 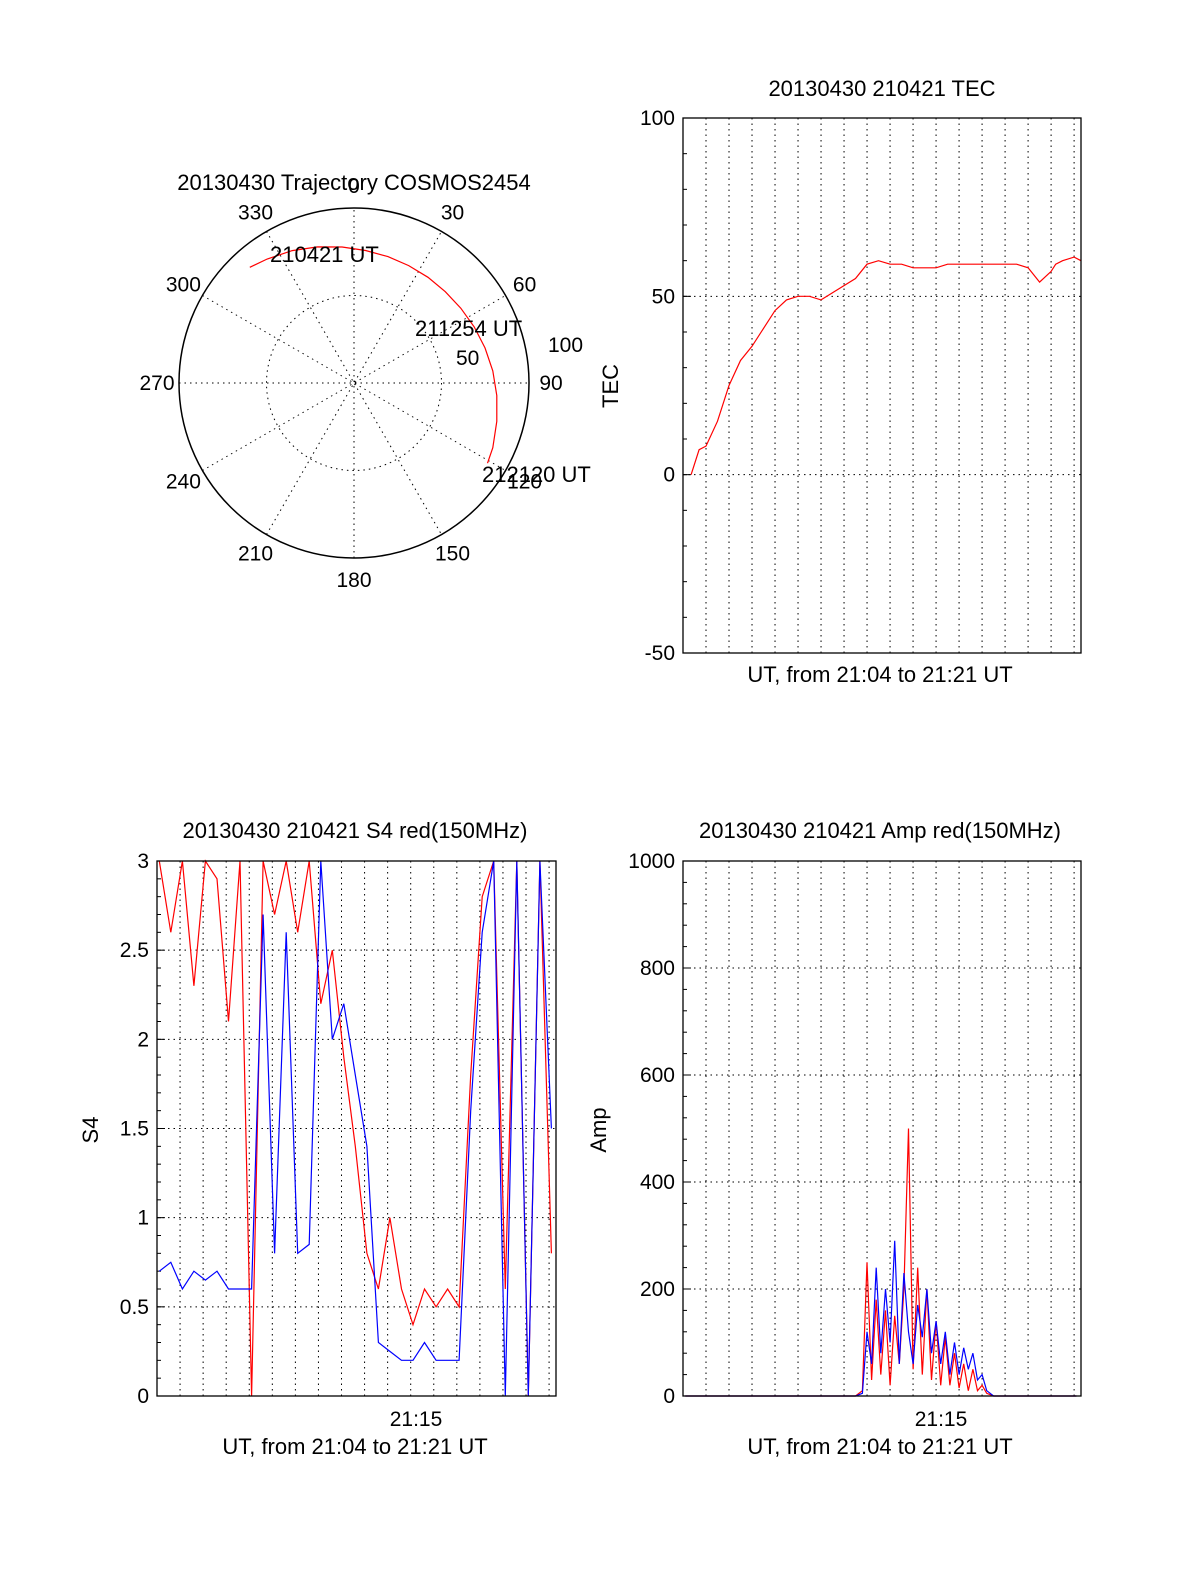 What do you see at coordinates (880, 830) in the screenshot?
I see `amp-title: 20130430 210421 Amp red(150MHz)` at bounding box center [880, 830].